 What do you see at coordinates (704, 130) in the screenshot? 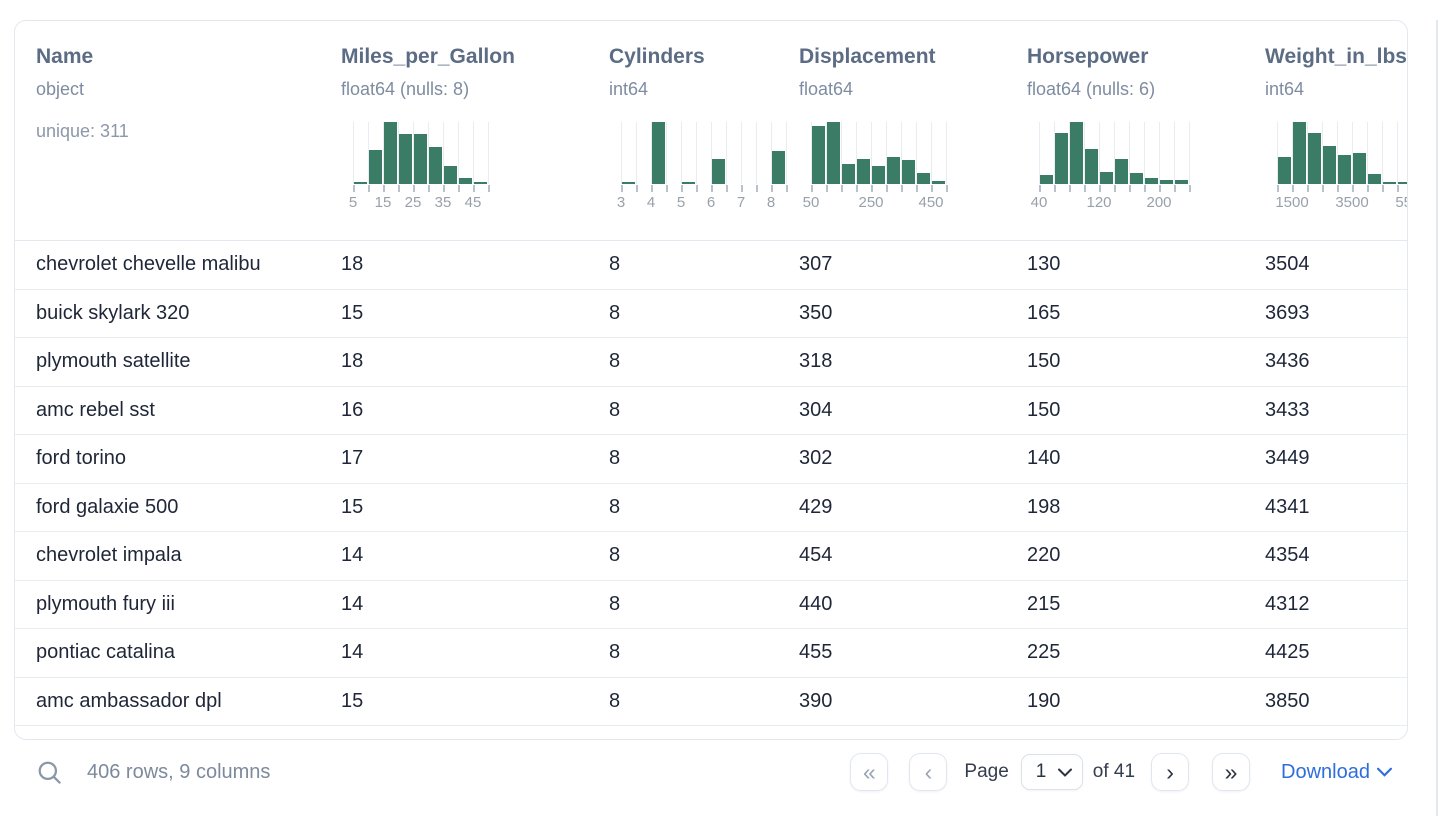
I see `column-header-cylinders: Cylinders int64 3 4 5 6 7 8` at bounding box center [704, 130].